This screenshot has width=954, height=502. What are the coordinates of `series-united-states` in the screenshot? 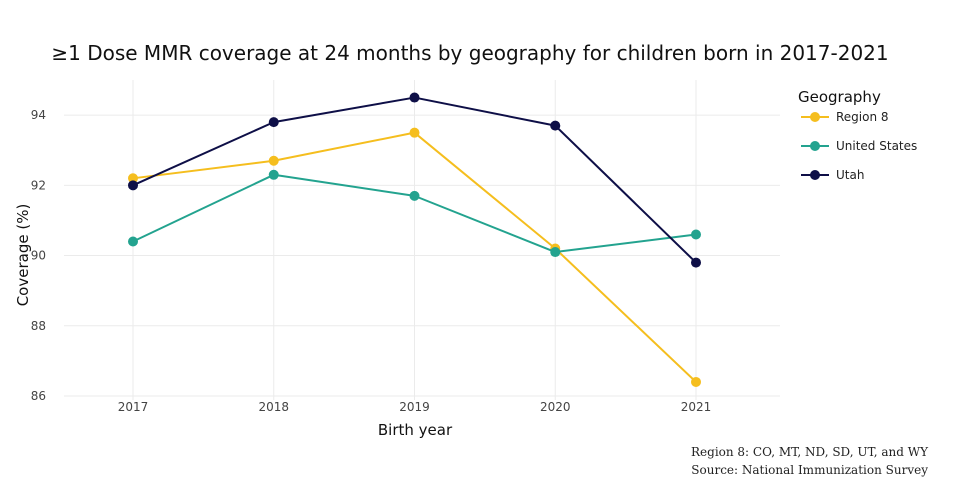 It's located at (414, 213).